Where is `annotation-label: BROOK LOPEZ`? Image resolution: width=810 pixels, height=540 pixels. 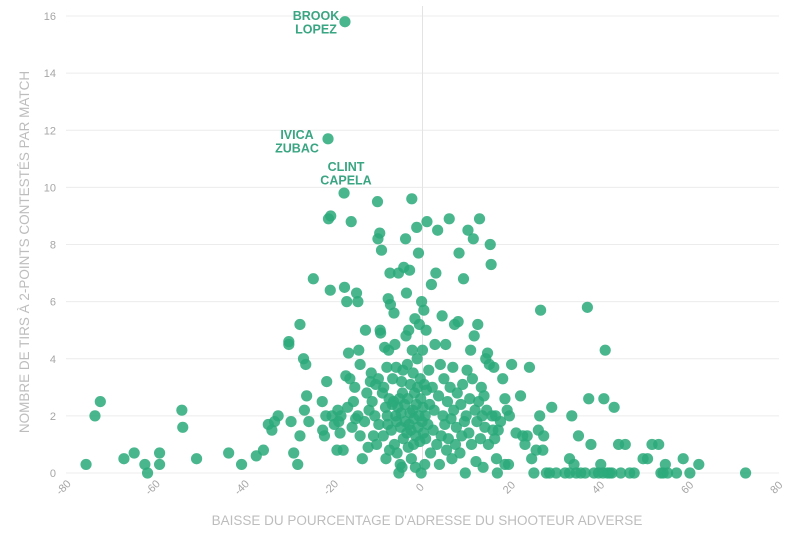
annotation-label: BROOK LOPEZ is located at coordinates (316, 23).